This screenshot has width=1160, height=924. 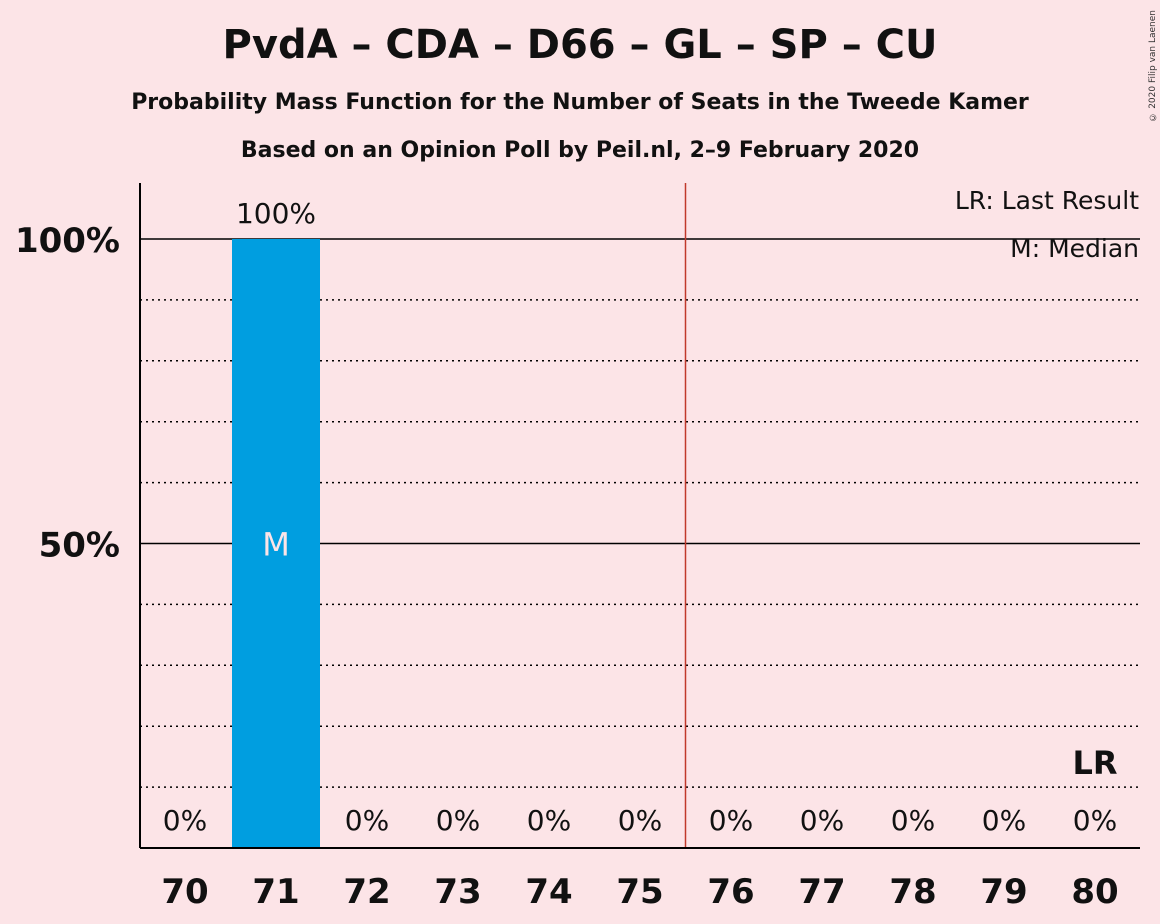 I want to click on x-tick-label: 74, so click(x=548, y=892).